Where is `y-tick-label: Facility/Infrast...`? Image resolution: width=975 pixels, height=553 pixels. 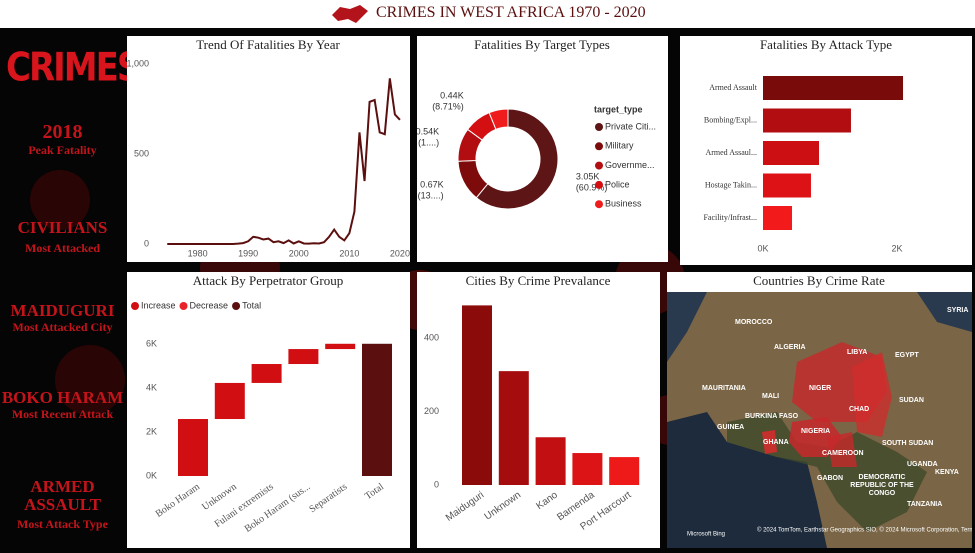
y-tick-label: Facility/Infrast... is located at coordinates (730, 217).